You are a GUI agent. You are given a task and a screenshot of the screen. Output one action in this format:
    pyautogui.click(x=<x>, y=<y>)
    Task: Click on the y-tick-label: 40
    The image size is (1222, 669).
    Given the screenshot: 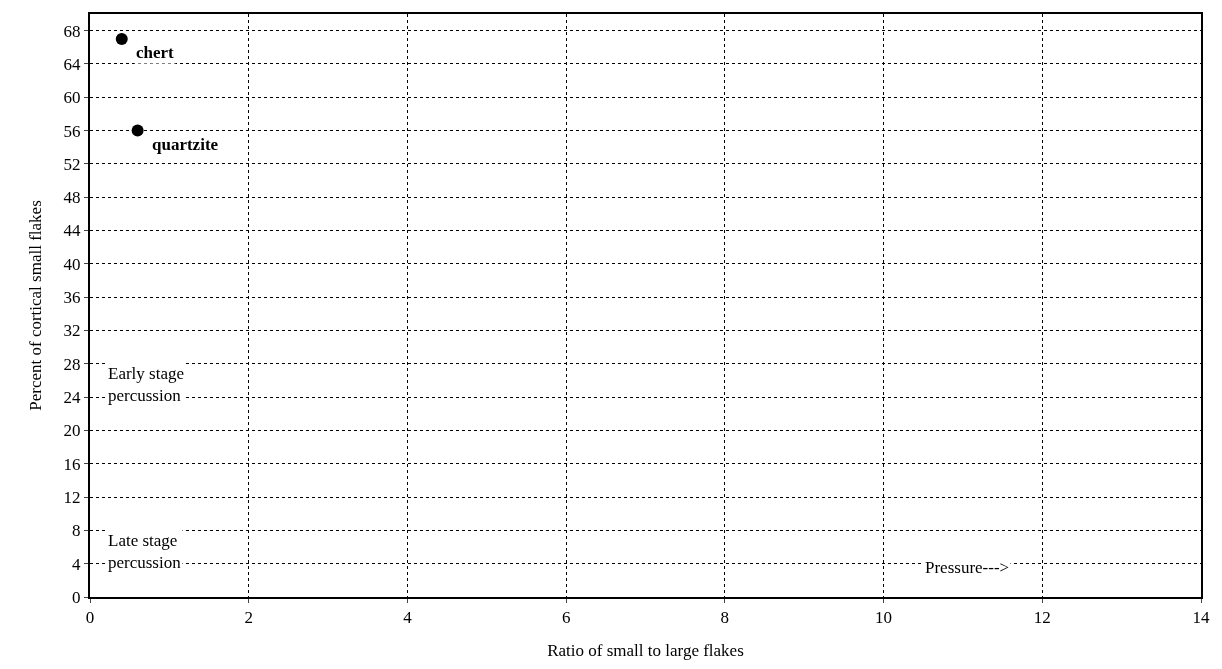 What is the action you would take?
    pyautogui.click(x=72, y=264)
    